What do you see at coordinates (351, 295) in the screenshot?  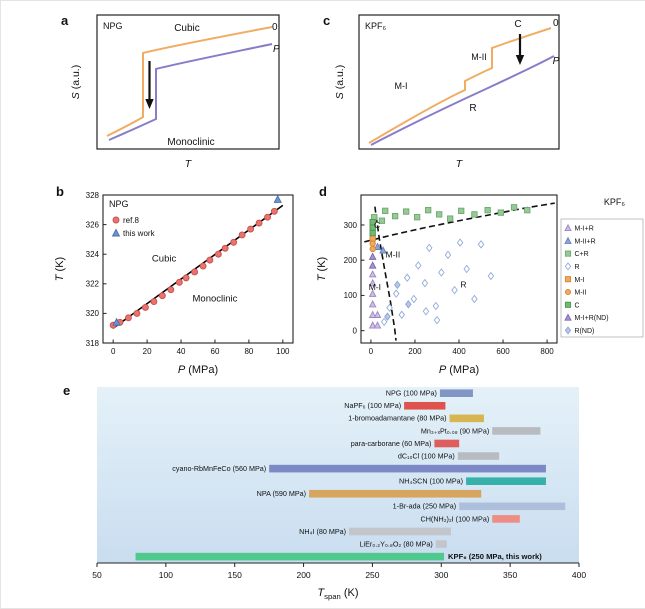 I see `y-tick-label: 100` at bounding box center [351, 295].